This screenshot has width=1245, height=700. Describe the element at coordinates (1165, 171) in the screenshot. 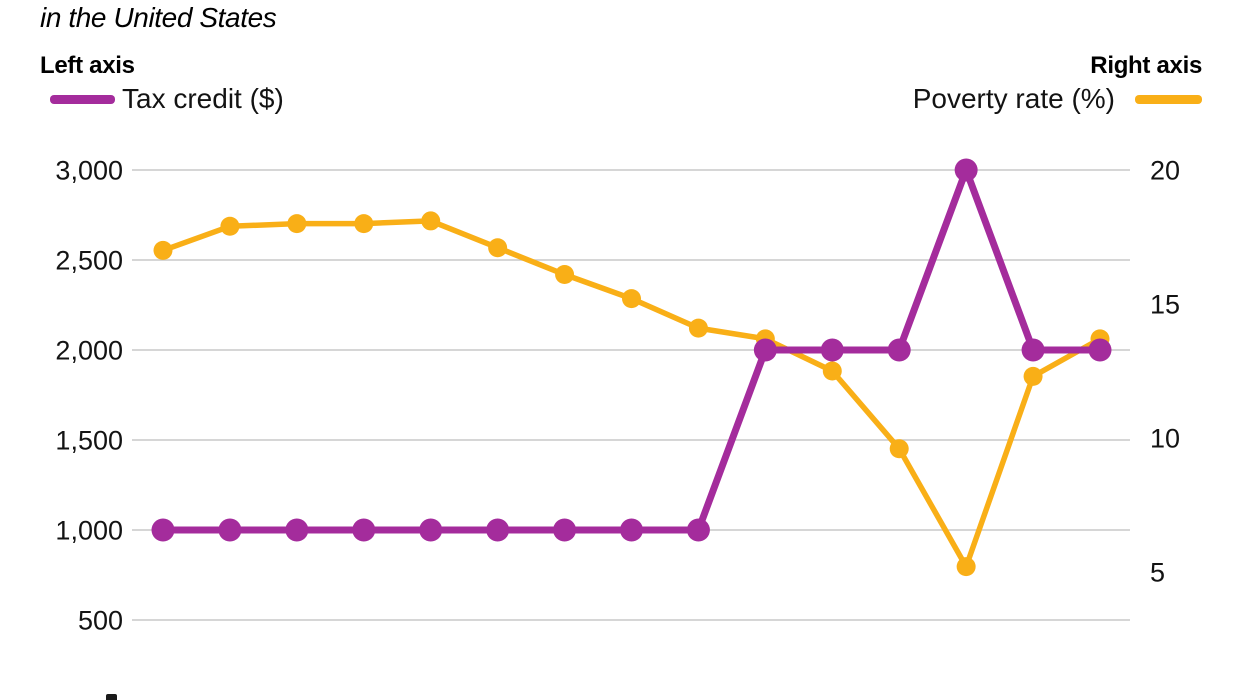

I see `right-axis-tick-label: 20` at that location.